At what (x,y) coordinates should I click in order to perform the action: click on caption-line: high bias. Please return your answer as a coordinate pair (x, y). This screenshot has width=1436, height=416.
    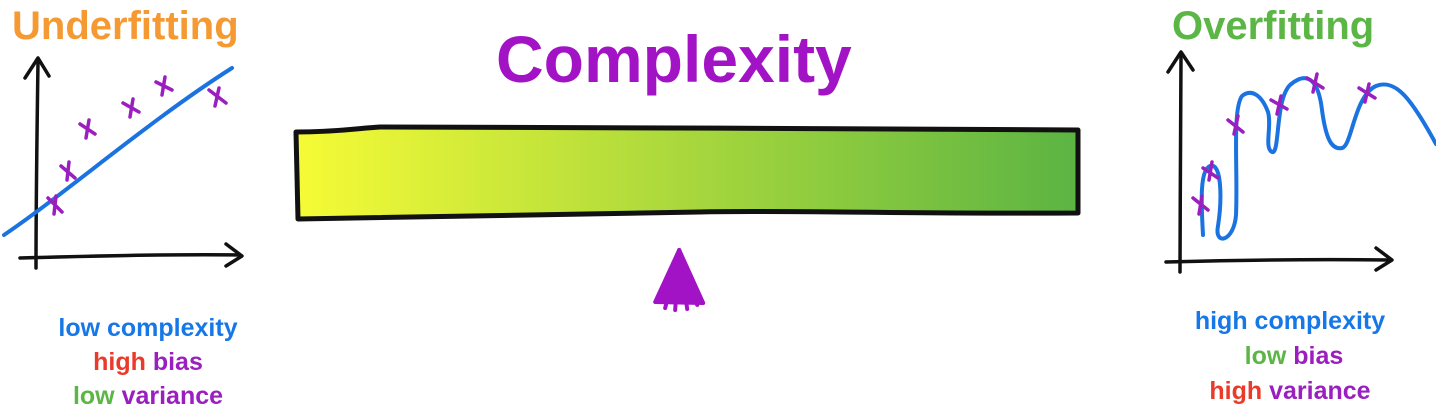
    Looking at the image, I should click on (147, 362).